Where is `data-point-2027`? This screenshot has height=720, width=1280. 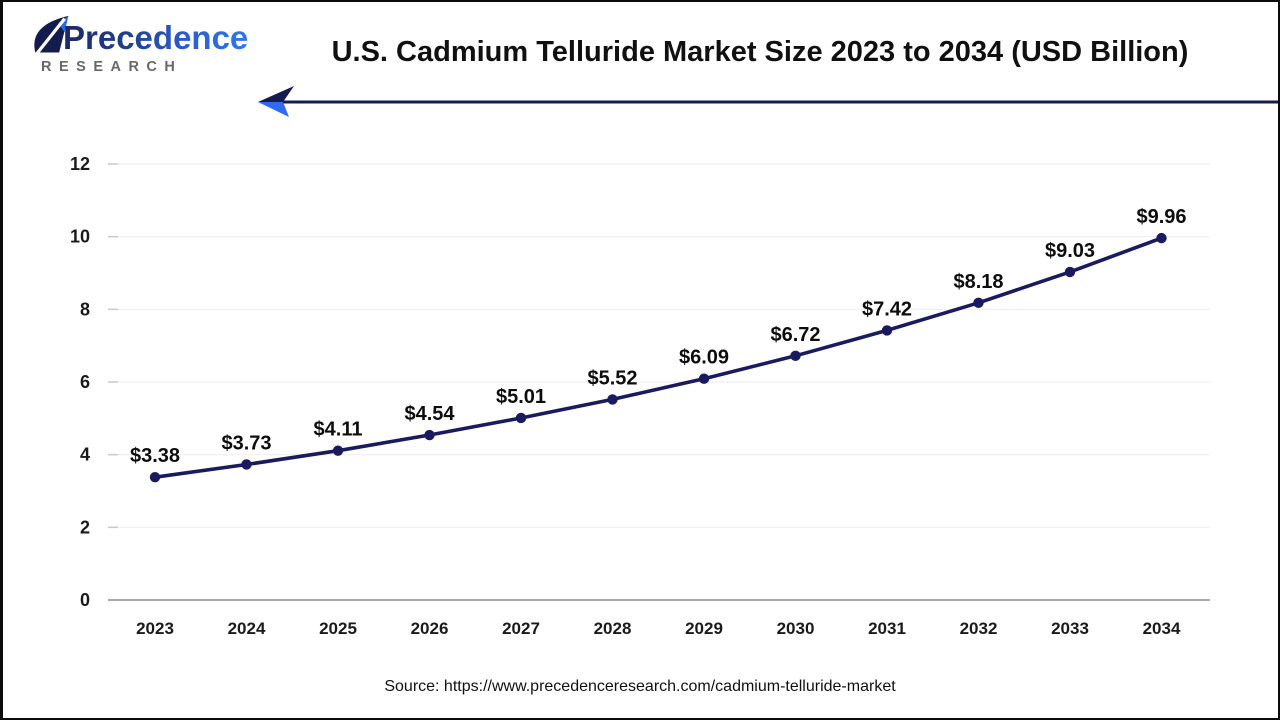 data-point-2027 is located at coordinates (521, 418).